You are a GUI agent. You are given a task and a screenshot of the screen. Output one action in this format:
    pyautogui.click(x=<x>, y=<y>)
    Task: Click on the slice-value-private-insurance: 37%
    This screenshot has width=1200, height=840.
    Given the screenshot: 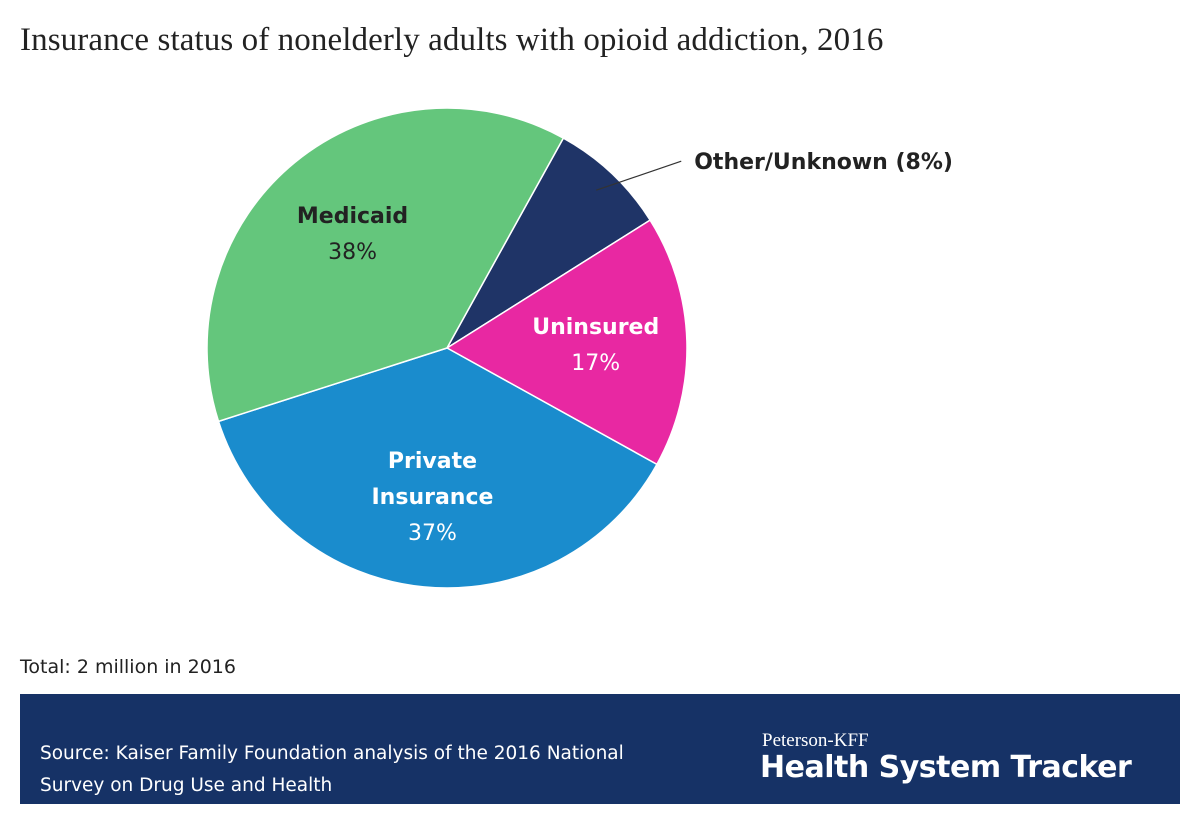 What is the action you would take?
    pyautogui.click(x=432, y=533)
    